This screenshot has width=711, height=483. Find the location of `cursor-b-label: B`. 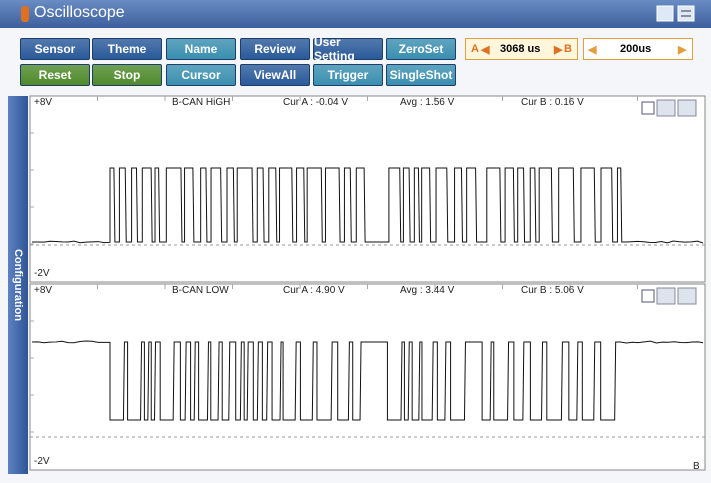

cursor-b-label: B is located at coordinates (568, 49).